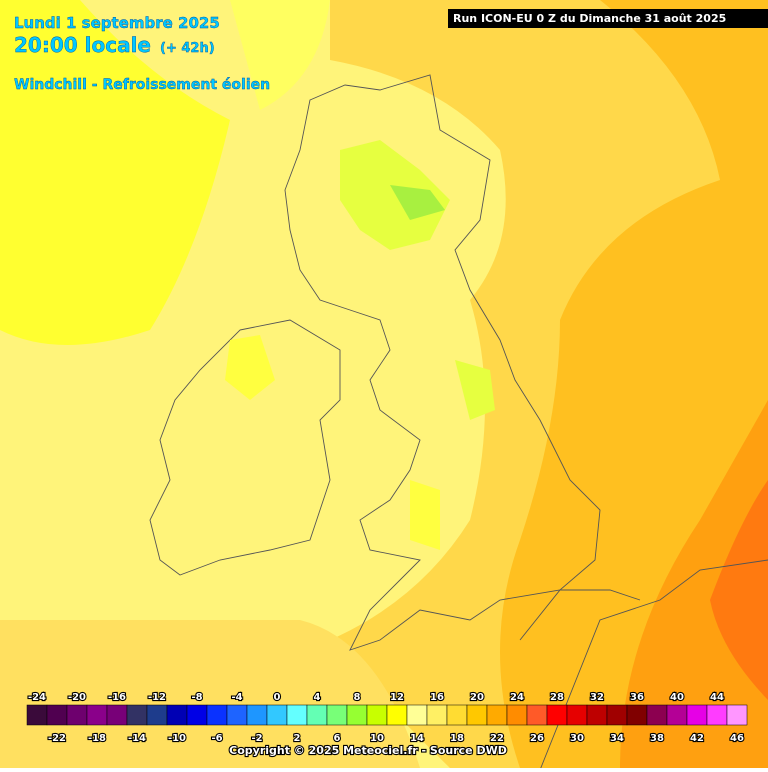 Image resolution: width=768 pixels, height=772 pixels. What do you see at coordinates (177, 738) in the screenshot?
I see `legend-label: -10` at bounding box center [177, 738].